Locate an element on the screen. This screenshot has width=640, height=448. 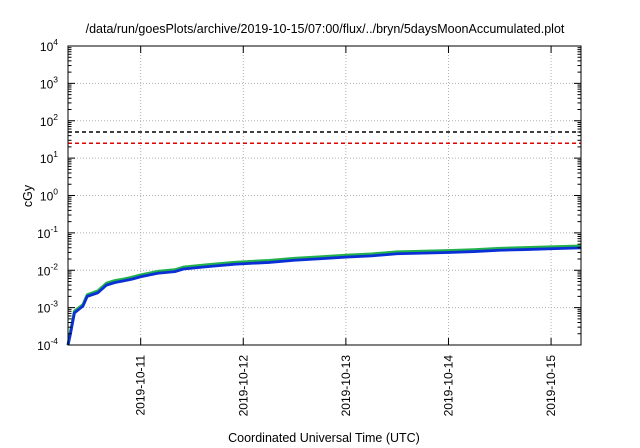
x-tick-label: 2019-10-13 is located at coordinates (346, 386).